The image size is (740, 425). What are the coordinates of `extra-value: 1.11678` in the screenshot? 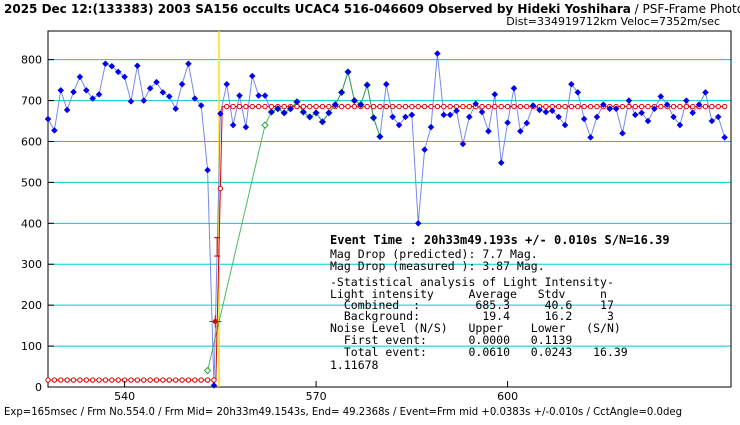 It's located at (354, 365).